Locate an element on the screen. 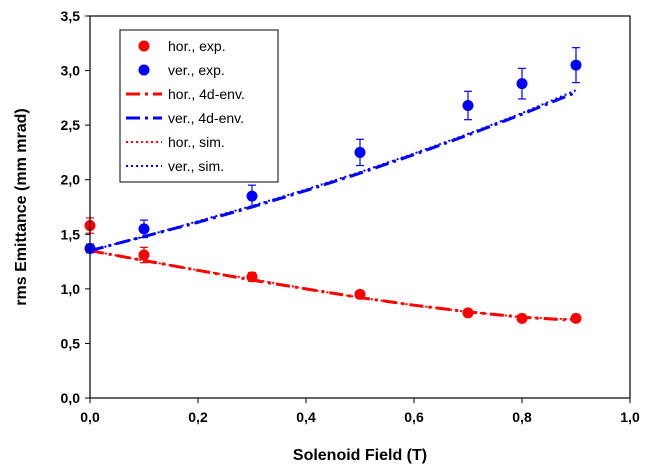 This screenshot has height=468, width=648. y-axis-title: rms Emittance (mm mrad) is located at coordinates (21, 206).